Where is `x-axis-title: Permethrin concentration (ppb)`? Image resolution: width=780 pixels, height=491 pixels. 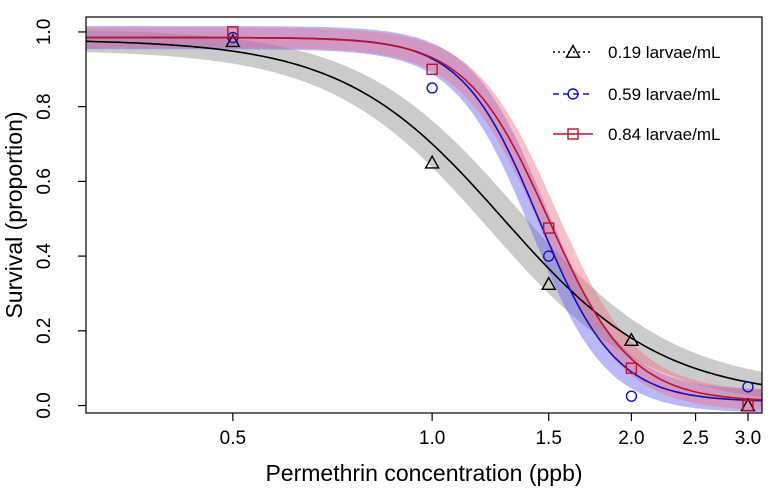
x-axis-title: Permethrin concentration (ppb) is located at coordinates (423, 473).